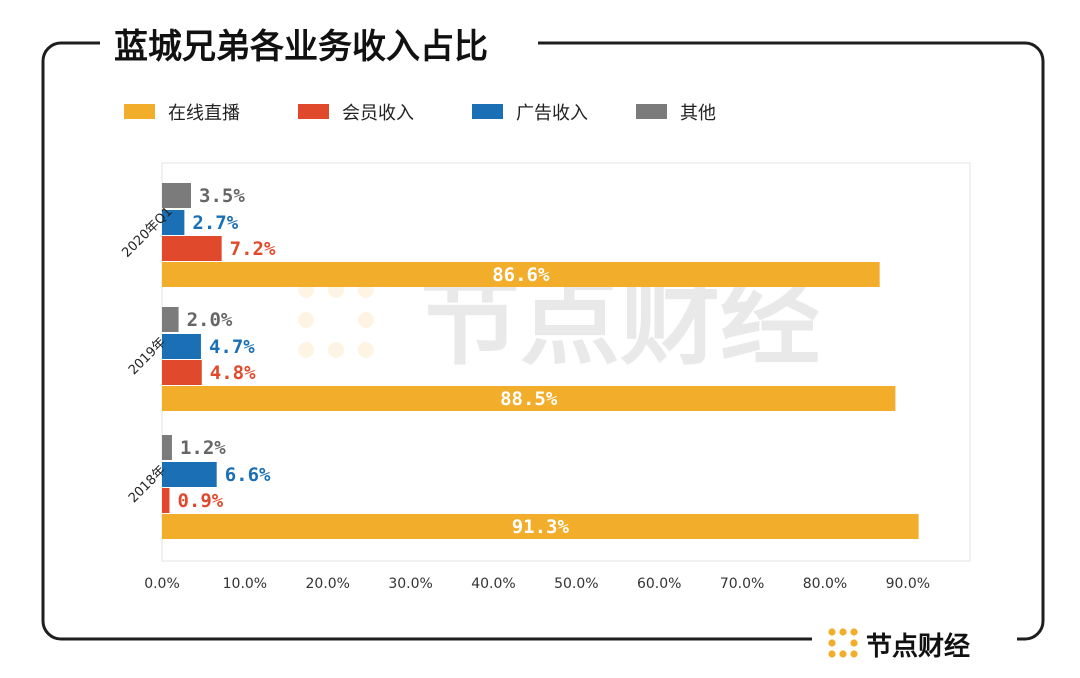  I want to click on x-tick-label: 30.0%, so click(410, 584).